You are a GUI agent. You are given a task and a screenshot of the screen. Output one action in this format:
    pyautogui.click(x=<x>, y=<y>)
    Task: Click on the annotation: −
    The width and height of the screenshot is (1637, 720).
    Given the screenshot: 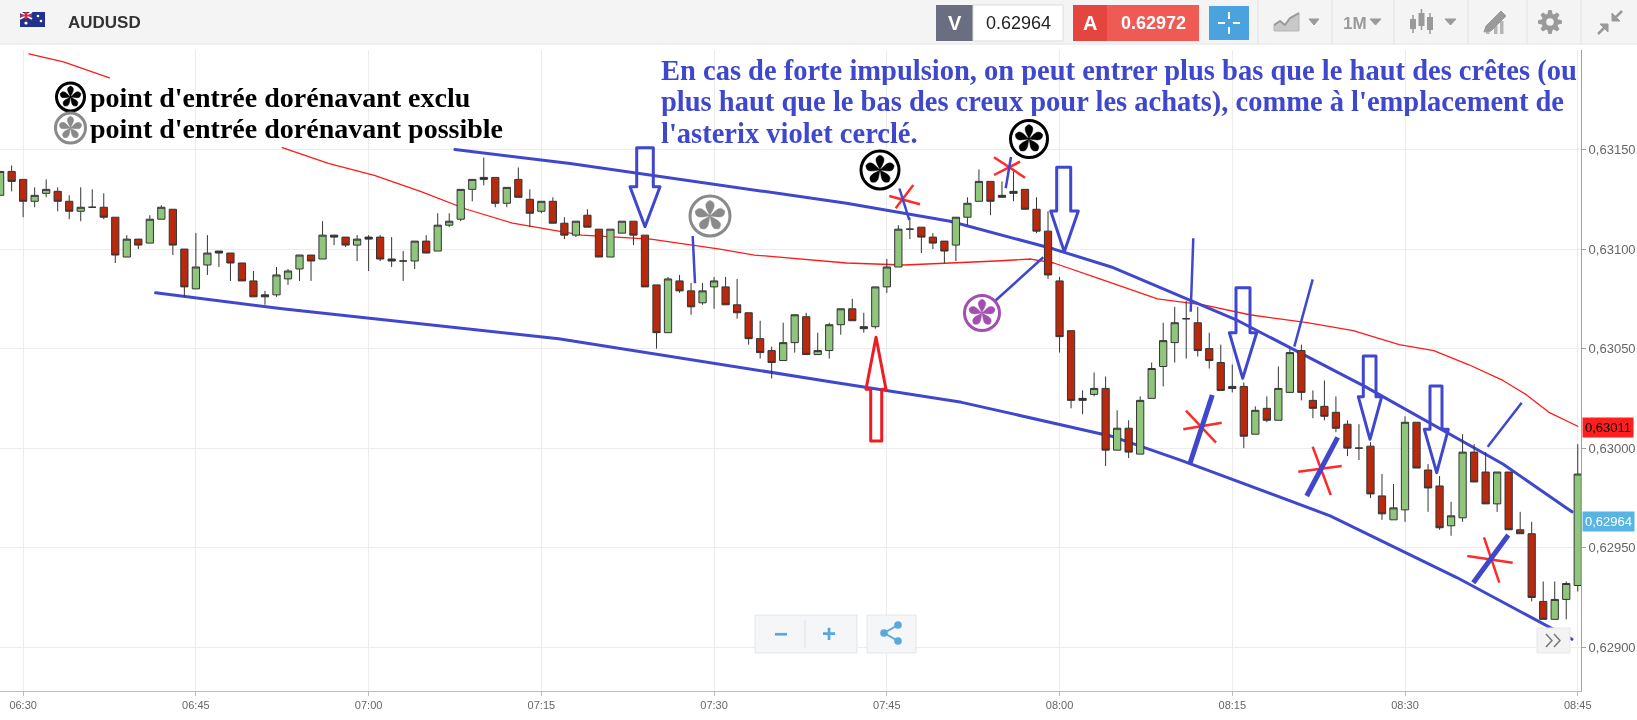 What is the action you would take?
    pyautogui.click(x=781, y=633)
    